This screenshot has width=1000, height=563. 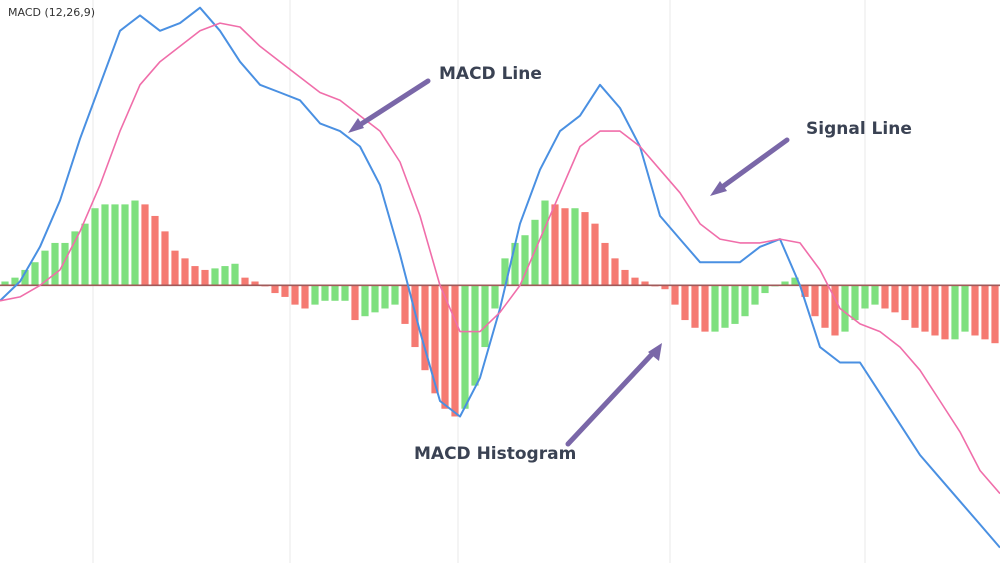 What do you see at coordinates (811, 157) in the screenshot?
I see `annotation-signal-line: Signal Line` at bounding box center [811, 157].